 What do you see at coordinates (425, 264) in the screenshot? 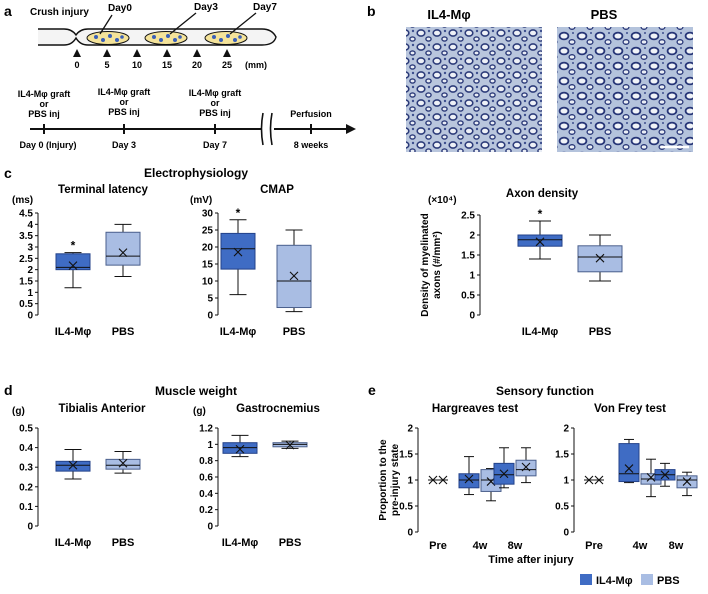
I see `y-axis-label: Density of myelinated` at bounding box center [425, 264].